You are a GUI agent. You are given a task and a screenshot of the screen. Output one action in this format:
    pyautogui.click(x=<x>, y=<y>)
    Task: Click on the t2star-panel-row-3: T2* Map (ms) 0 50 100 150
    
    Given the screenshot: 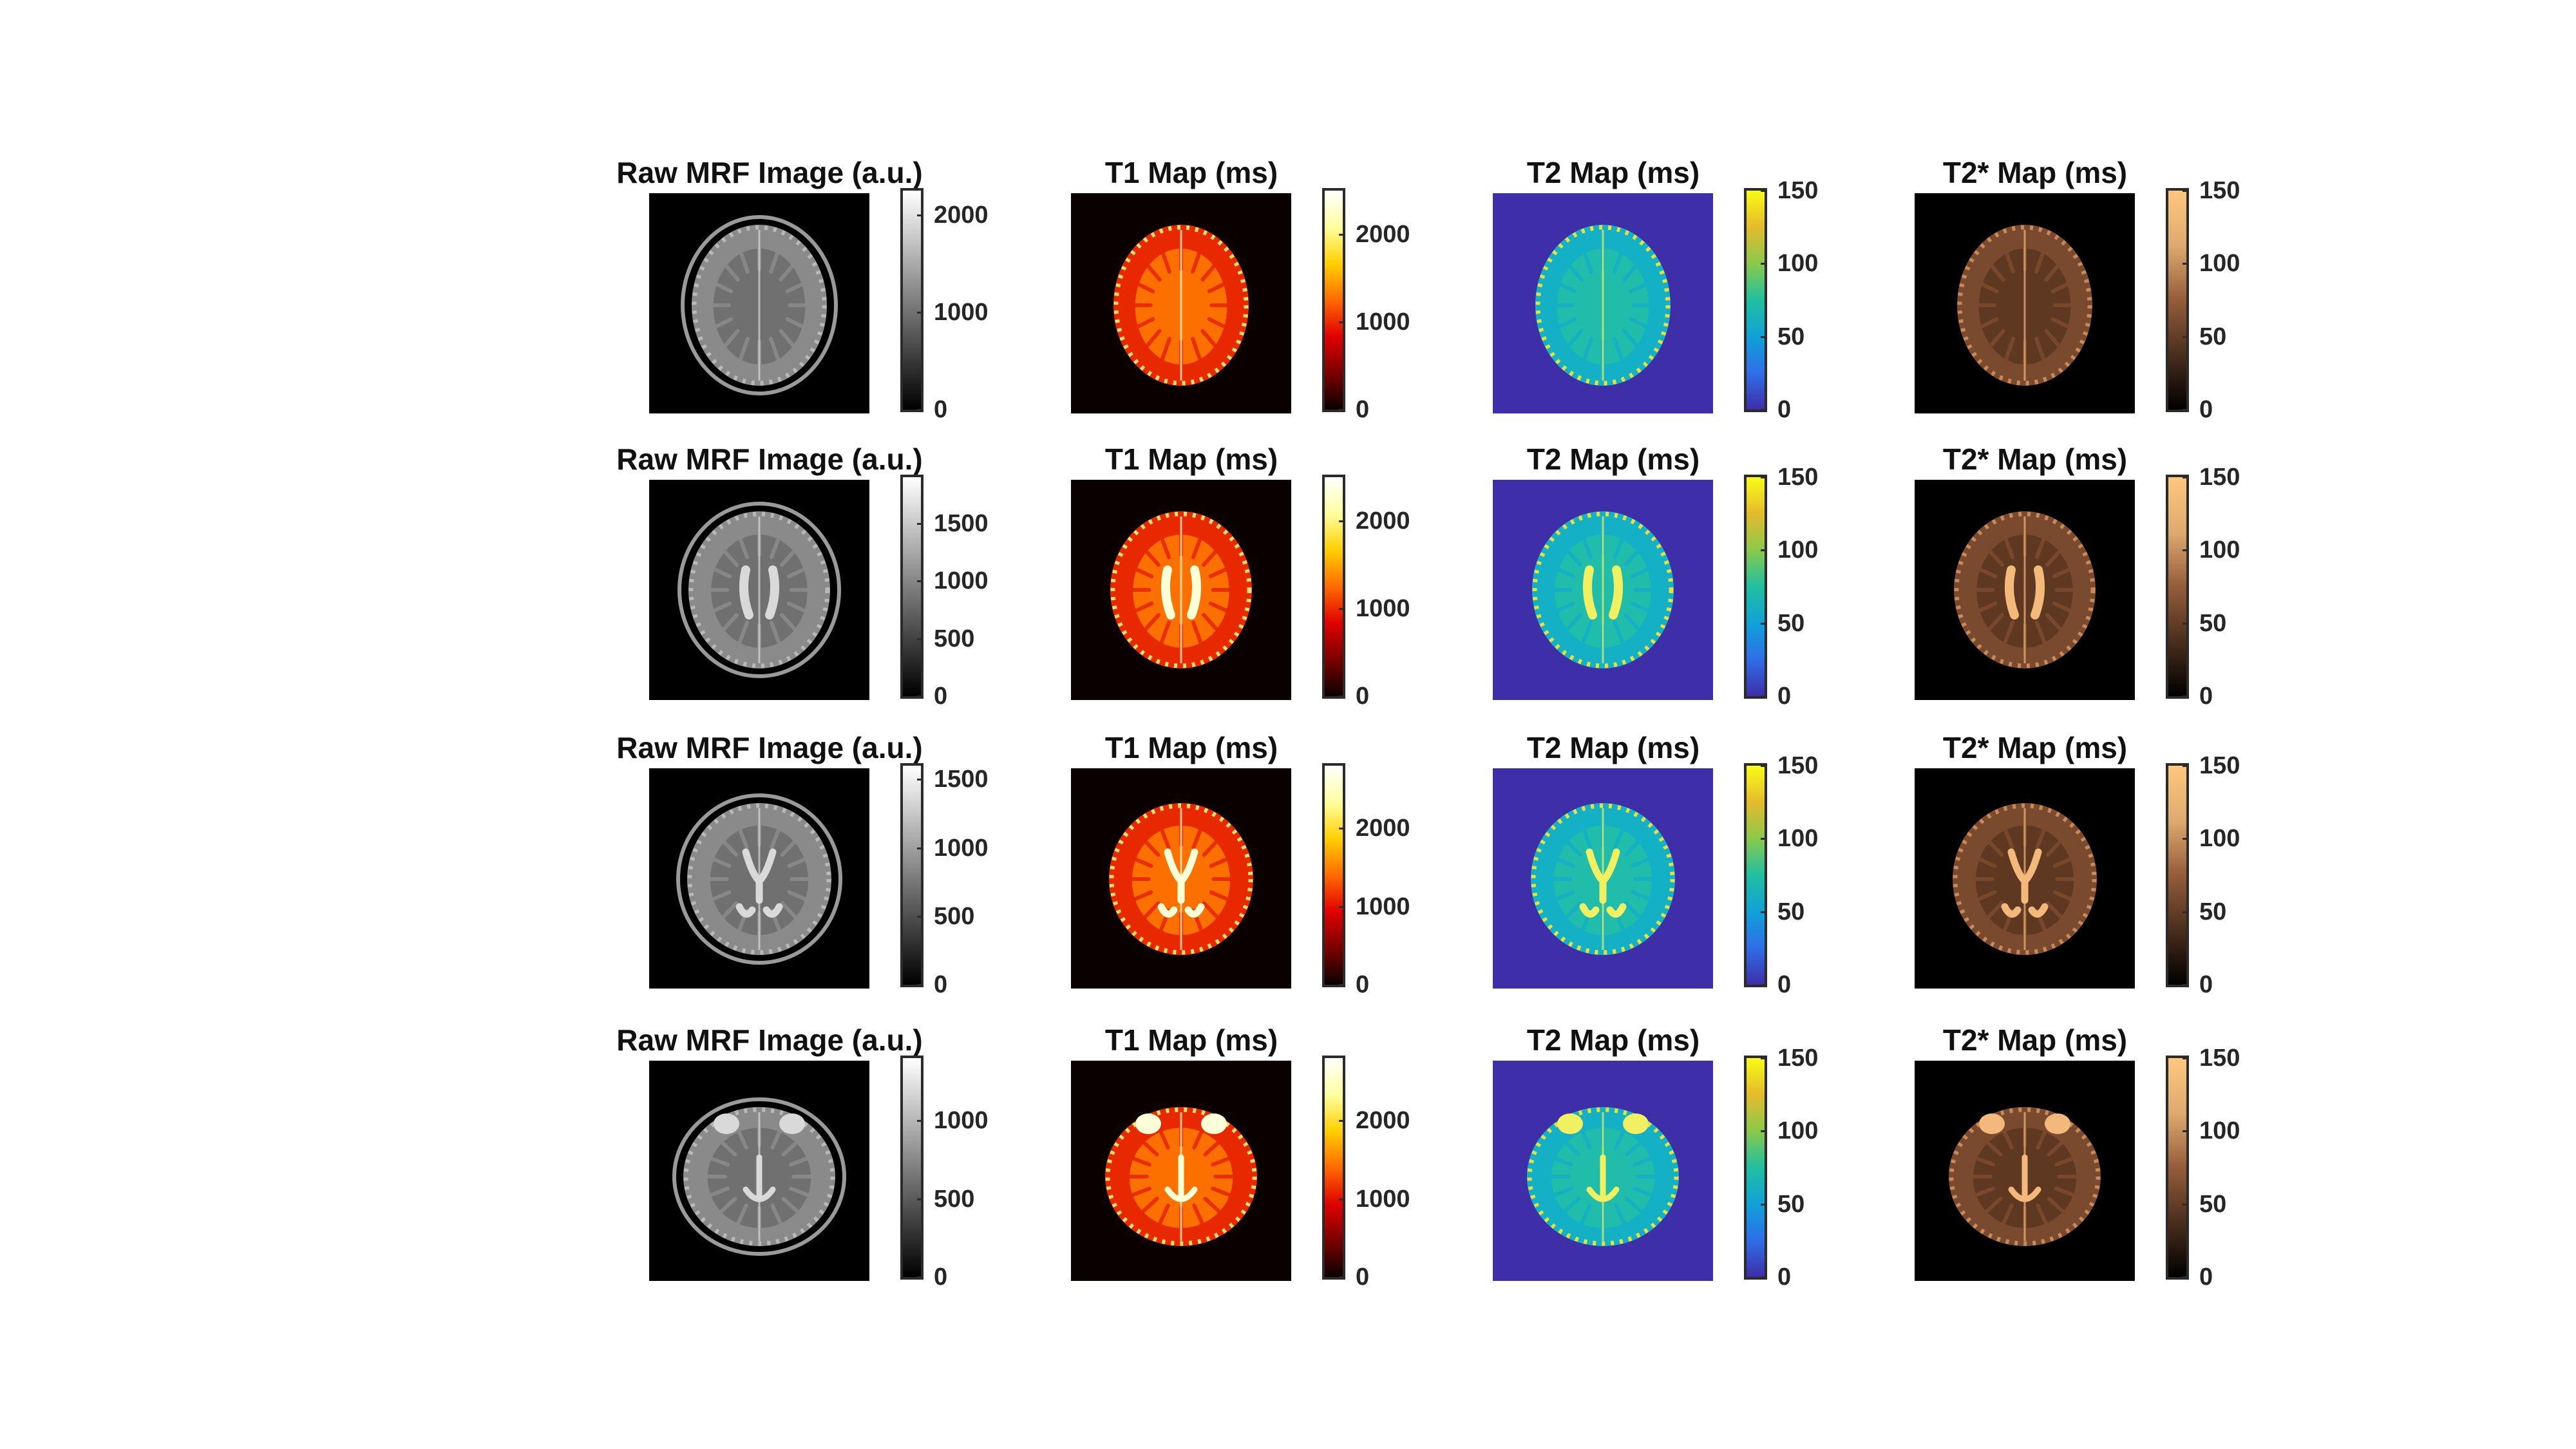 What is the action you would take?
    pyautogui.click(x=2064, y=876)
    